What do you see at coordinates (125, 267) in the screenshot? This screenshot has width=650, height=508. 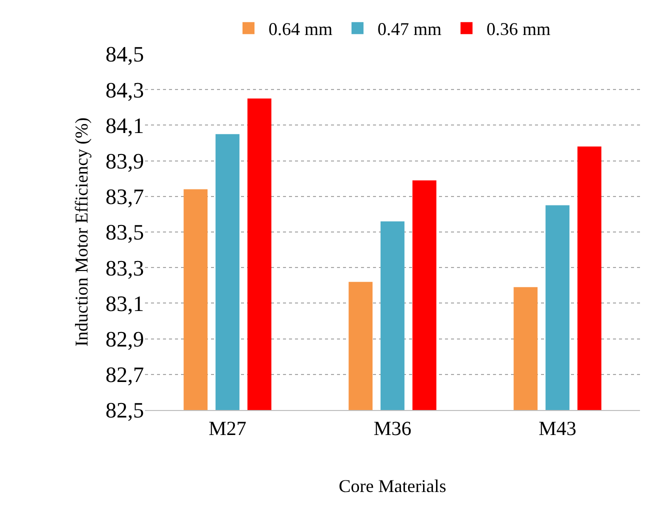 I see `y-tick-label: 83,3` at bounding box center [125, 267].